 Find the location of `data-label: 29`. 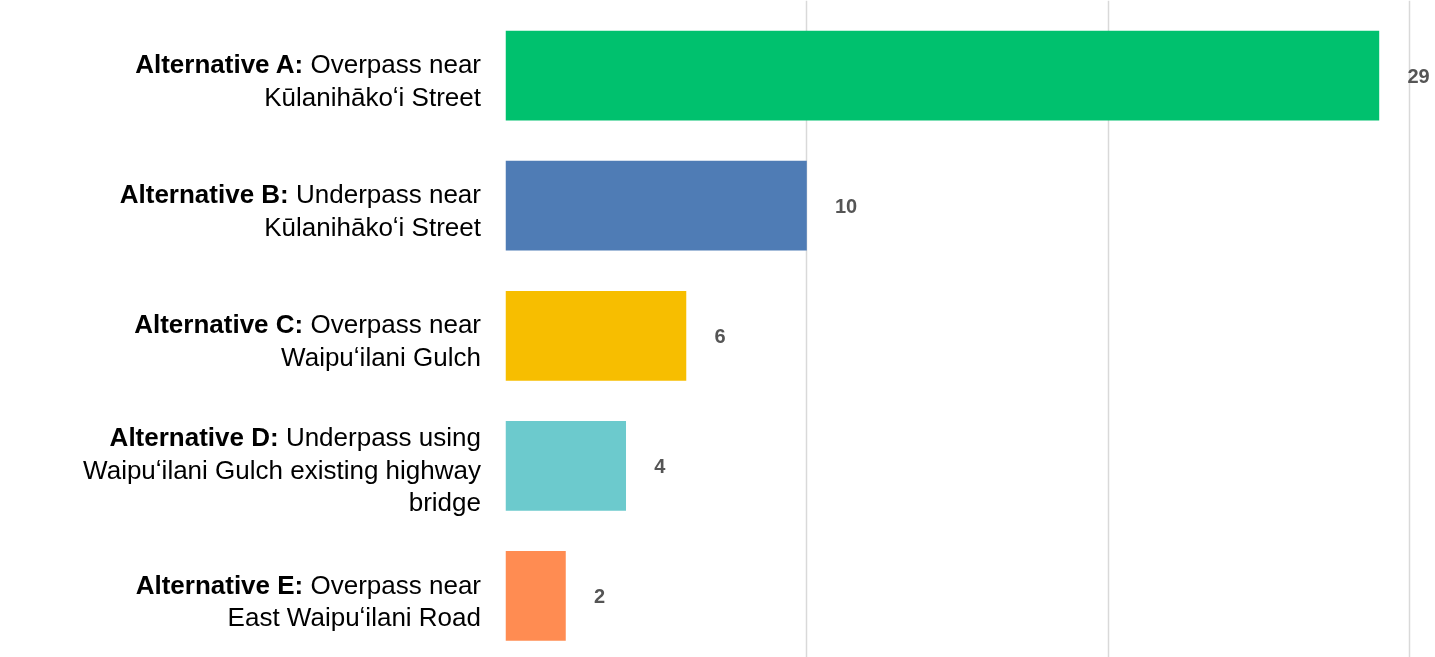

data-label: 29 is located at coordinates (1418, 75).